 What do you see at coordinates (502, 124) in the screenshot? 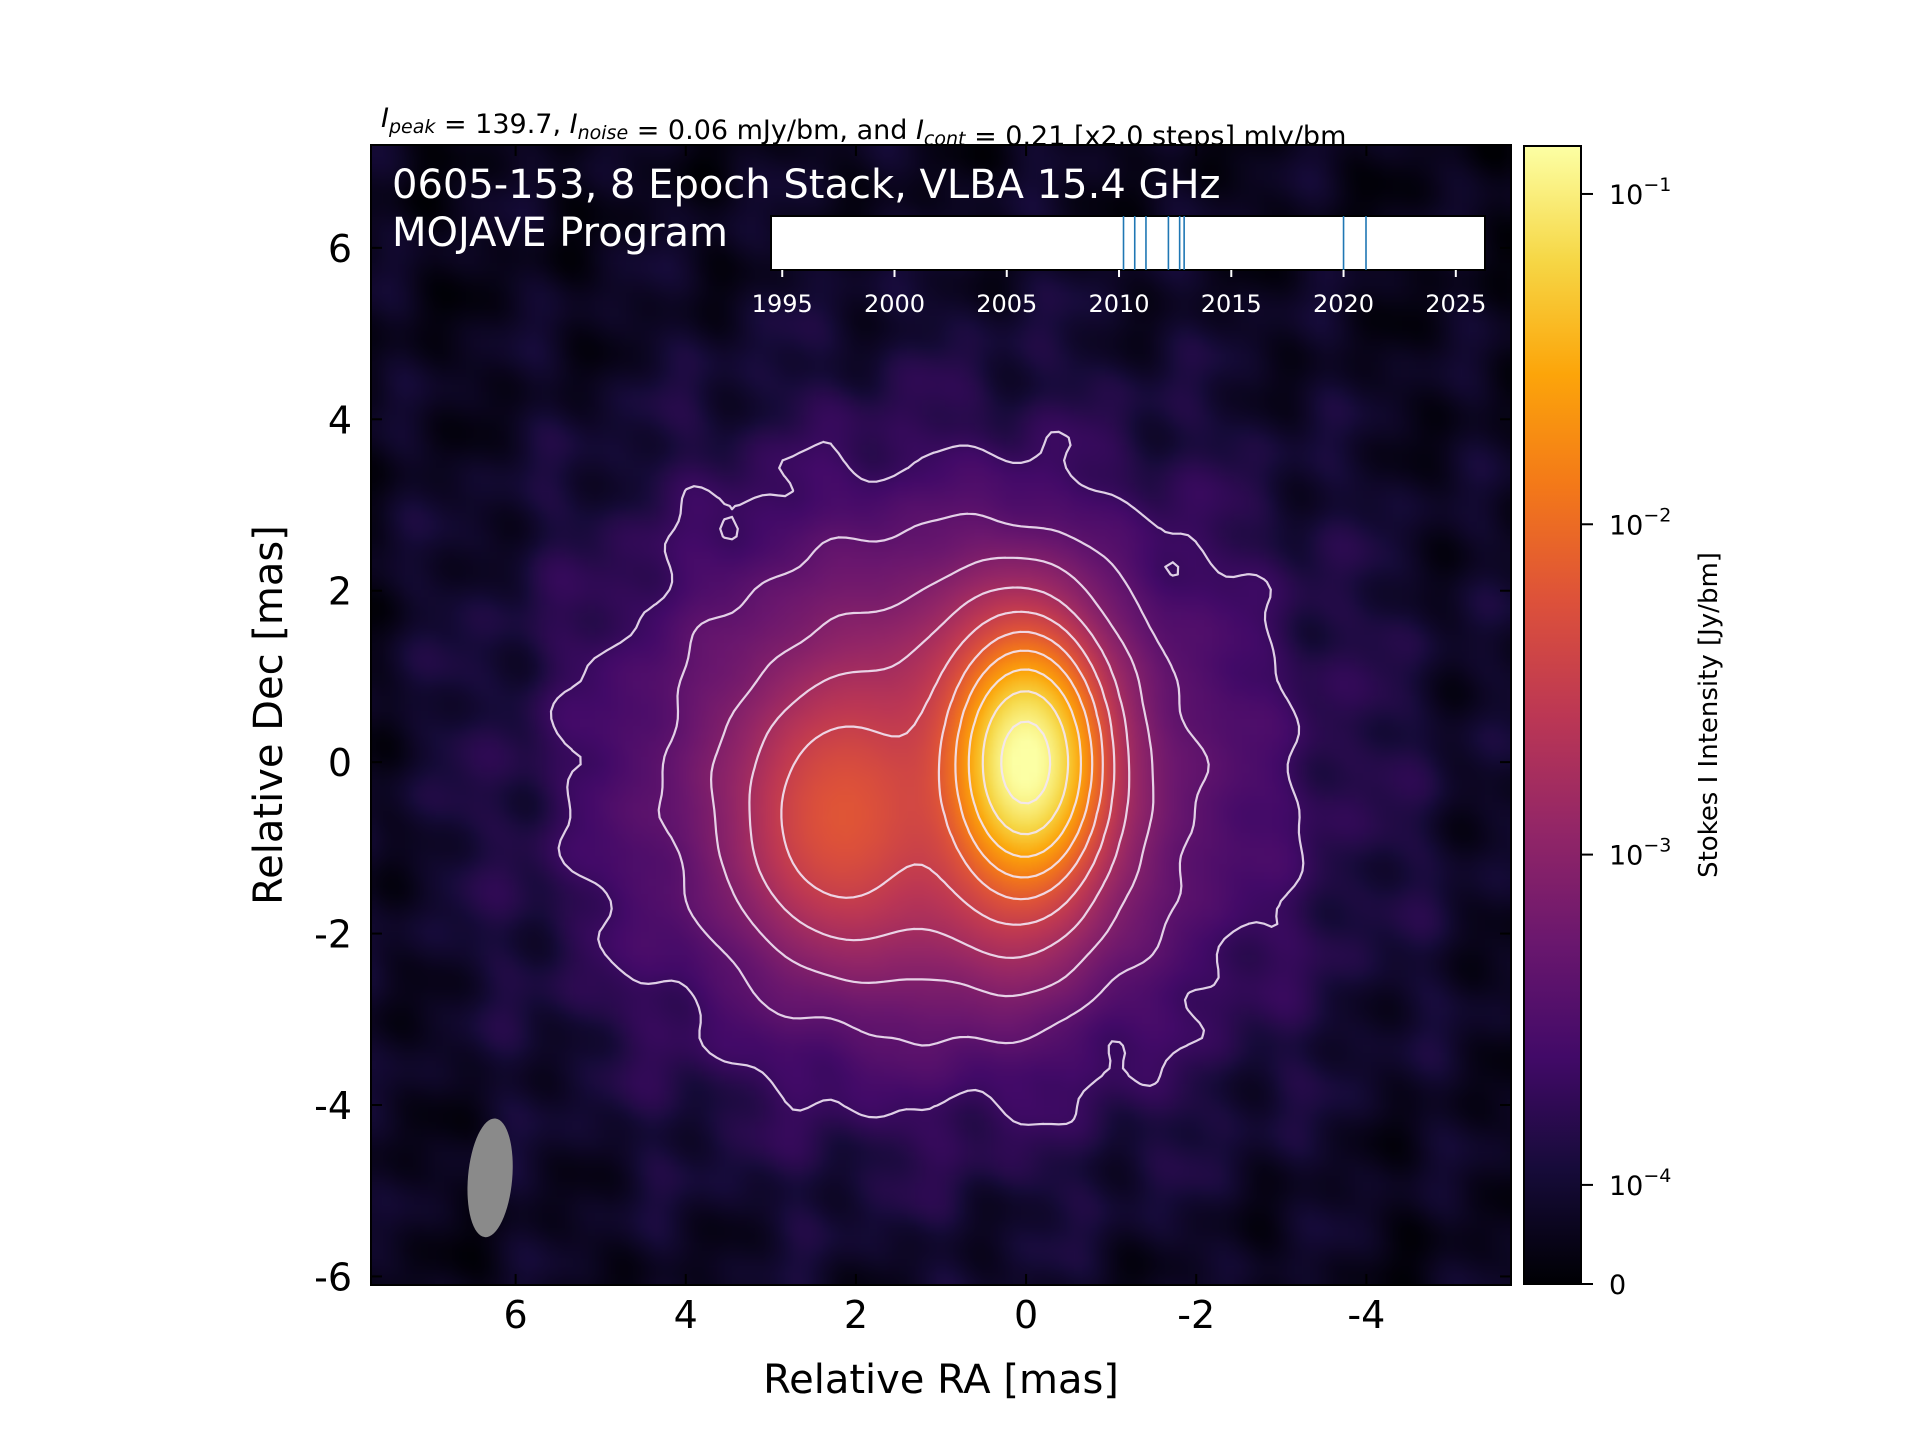
I see `title-part: = 139.7,` at bounding box center [502, 124].